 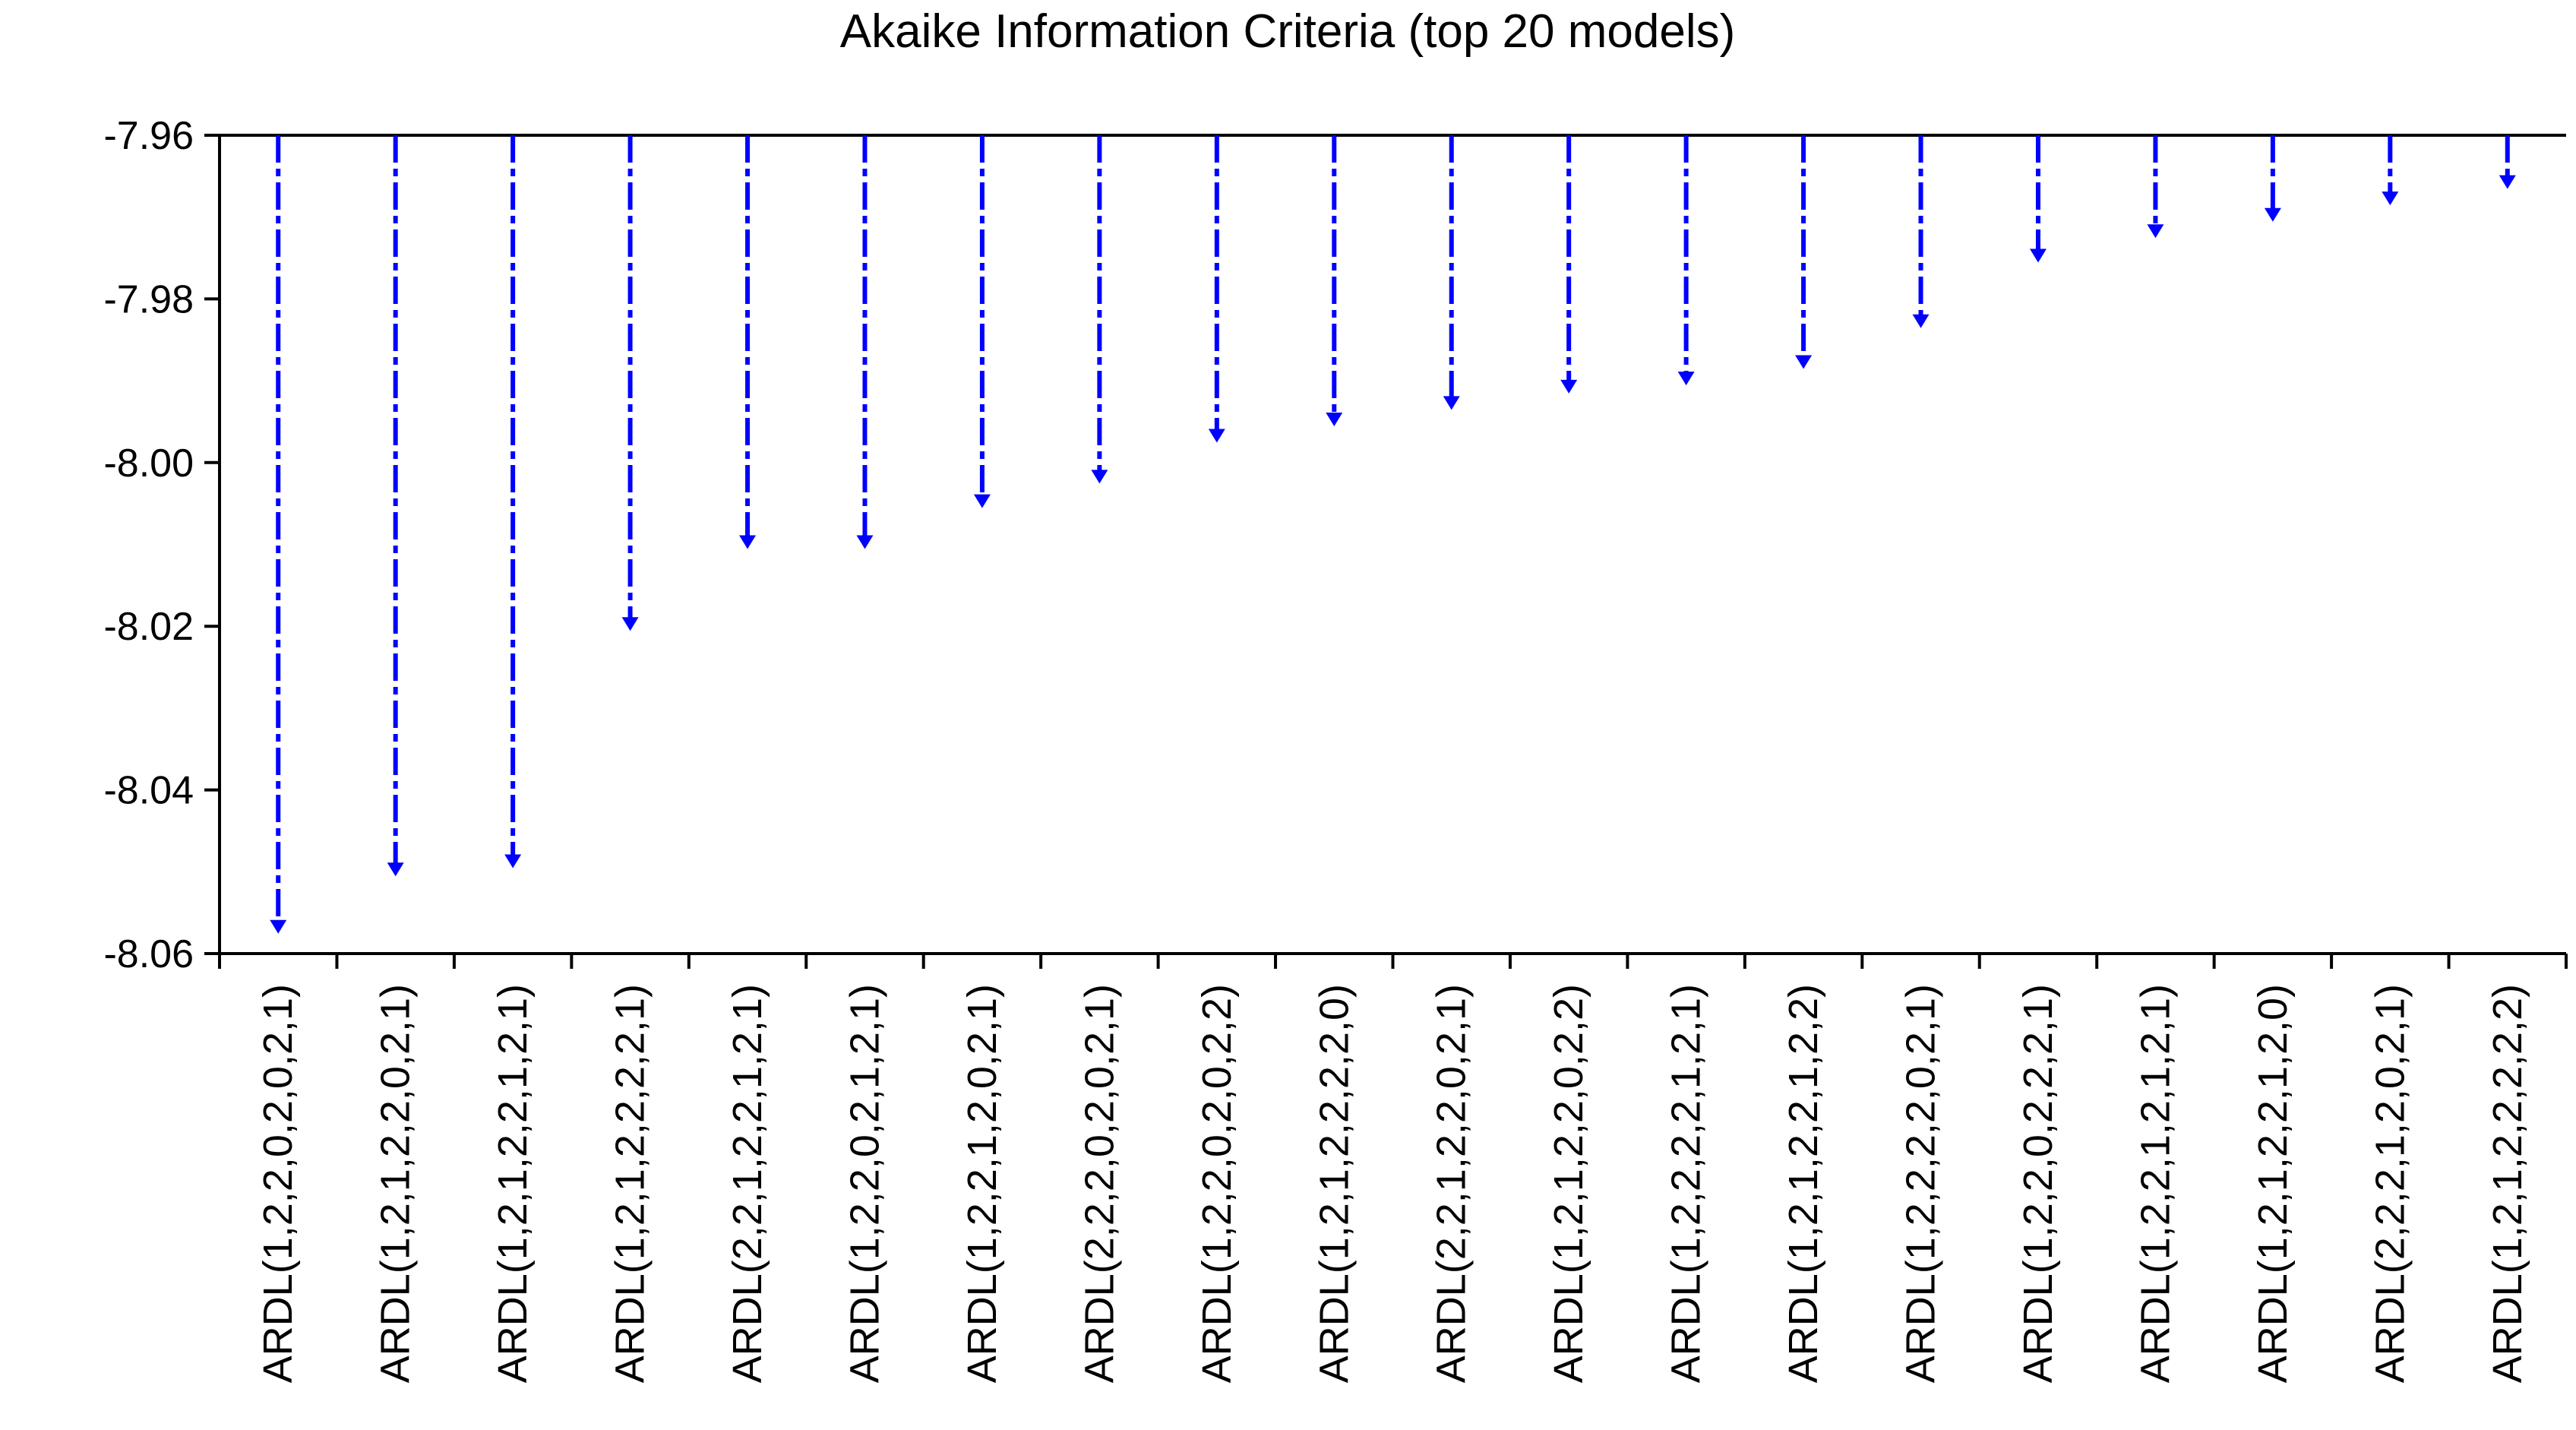 I want to click on x-tick-label: ARDL(1,2,2,1,2,0,2,1), so click(x=982, y=1184).